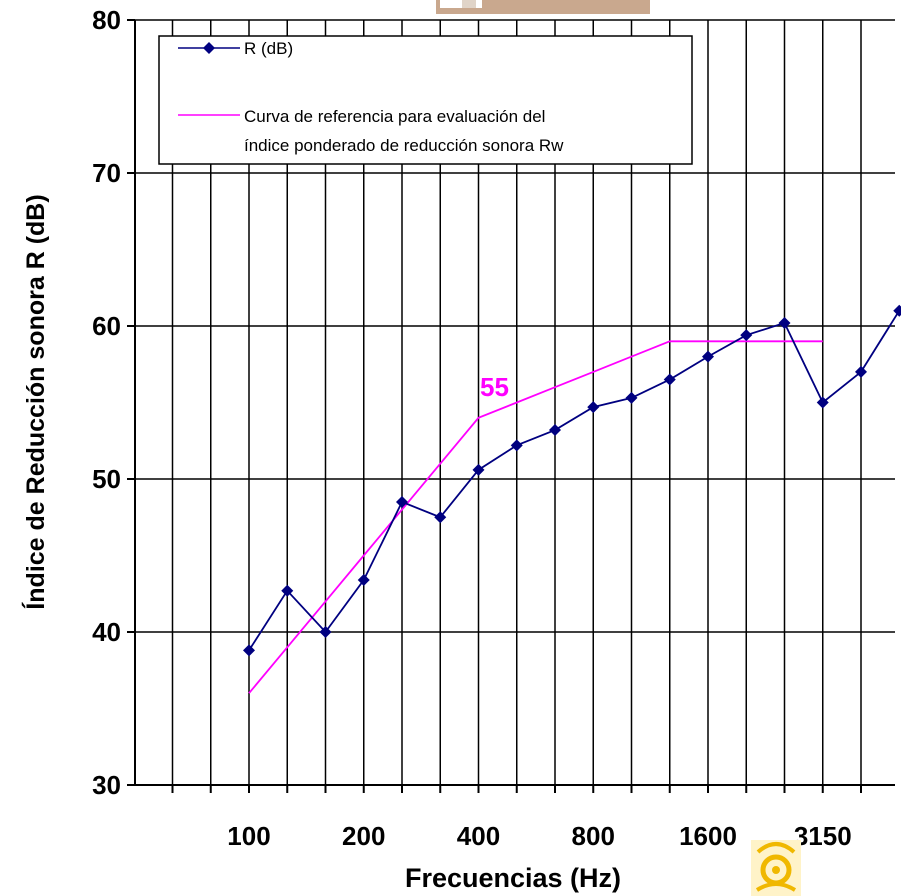  I want to click on y-tick-label: 50, so click(106, 479).